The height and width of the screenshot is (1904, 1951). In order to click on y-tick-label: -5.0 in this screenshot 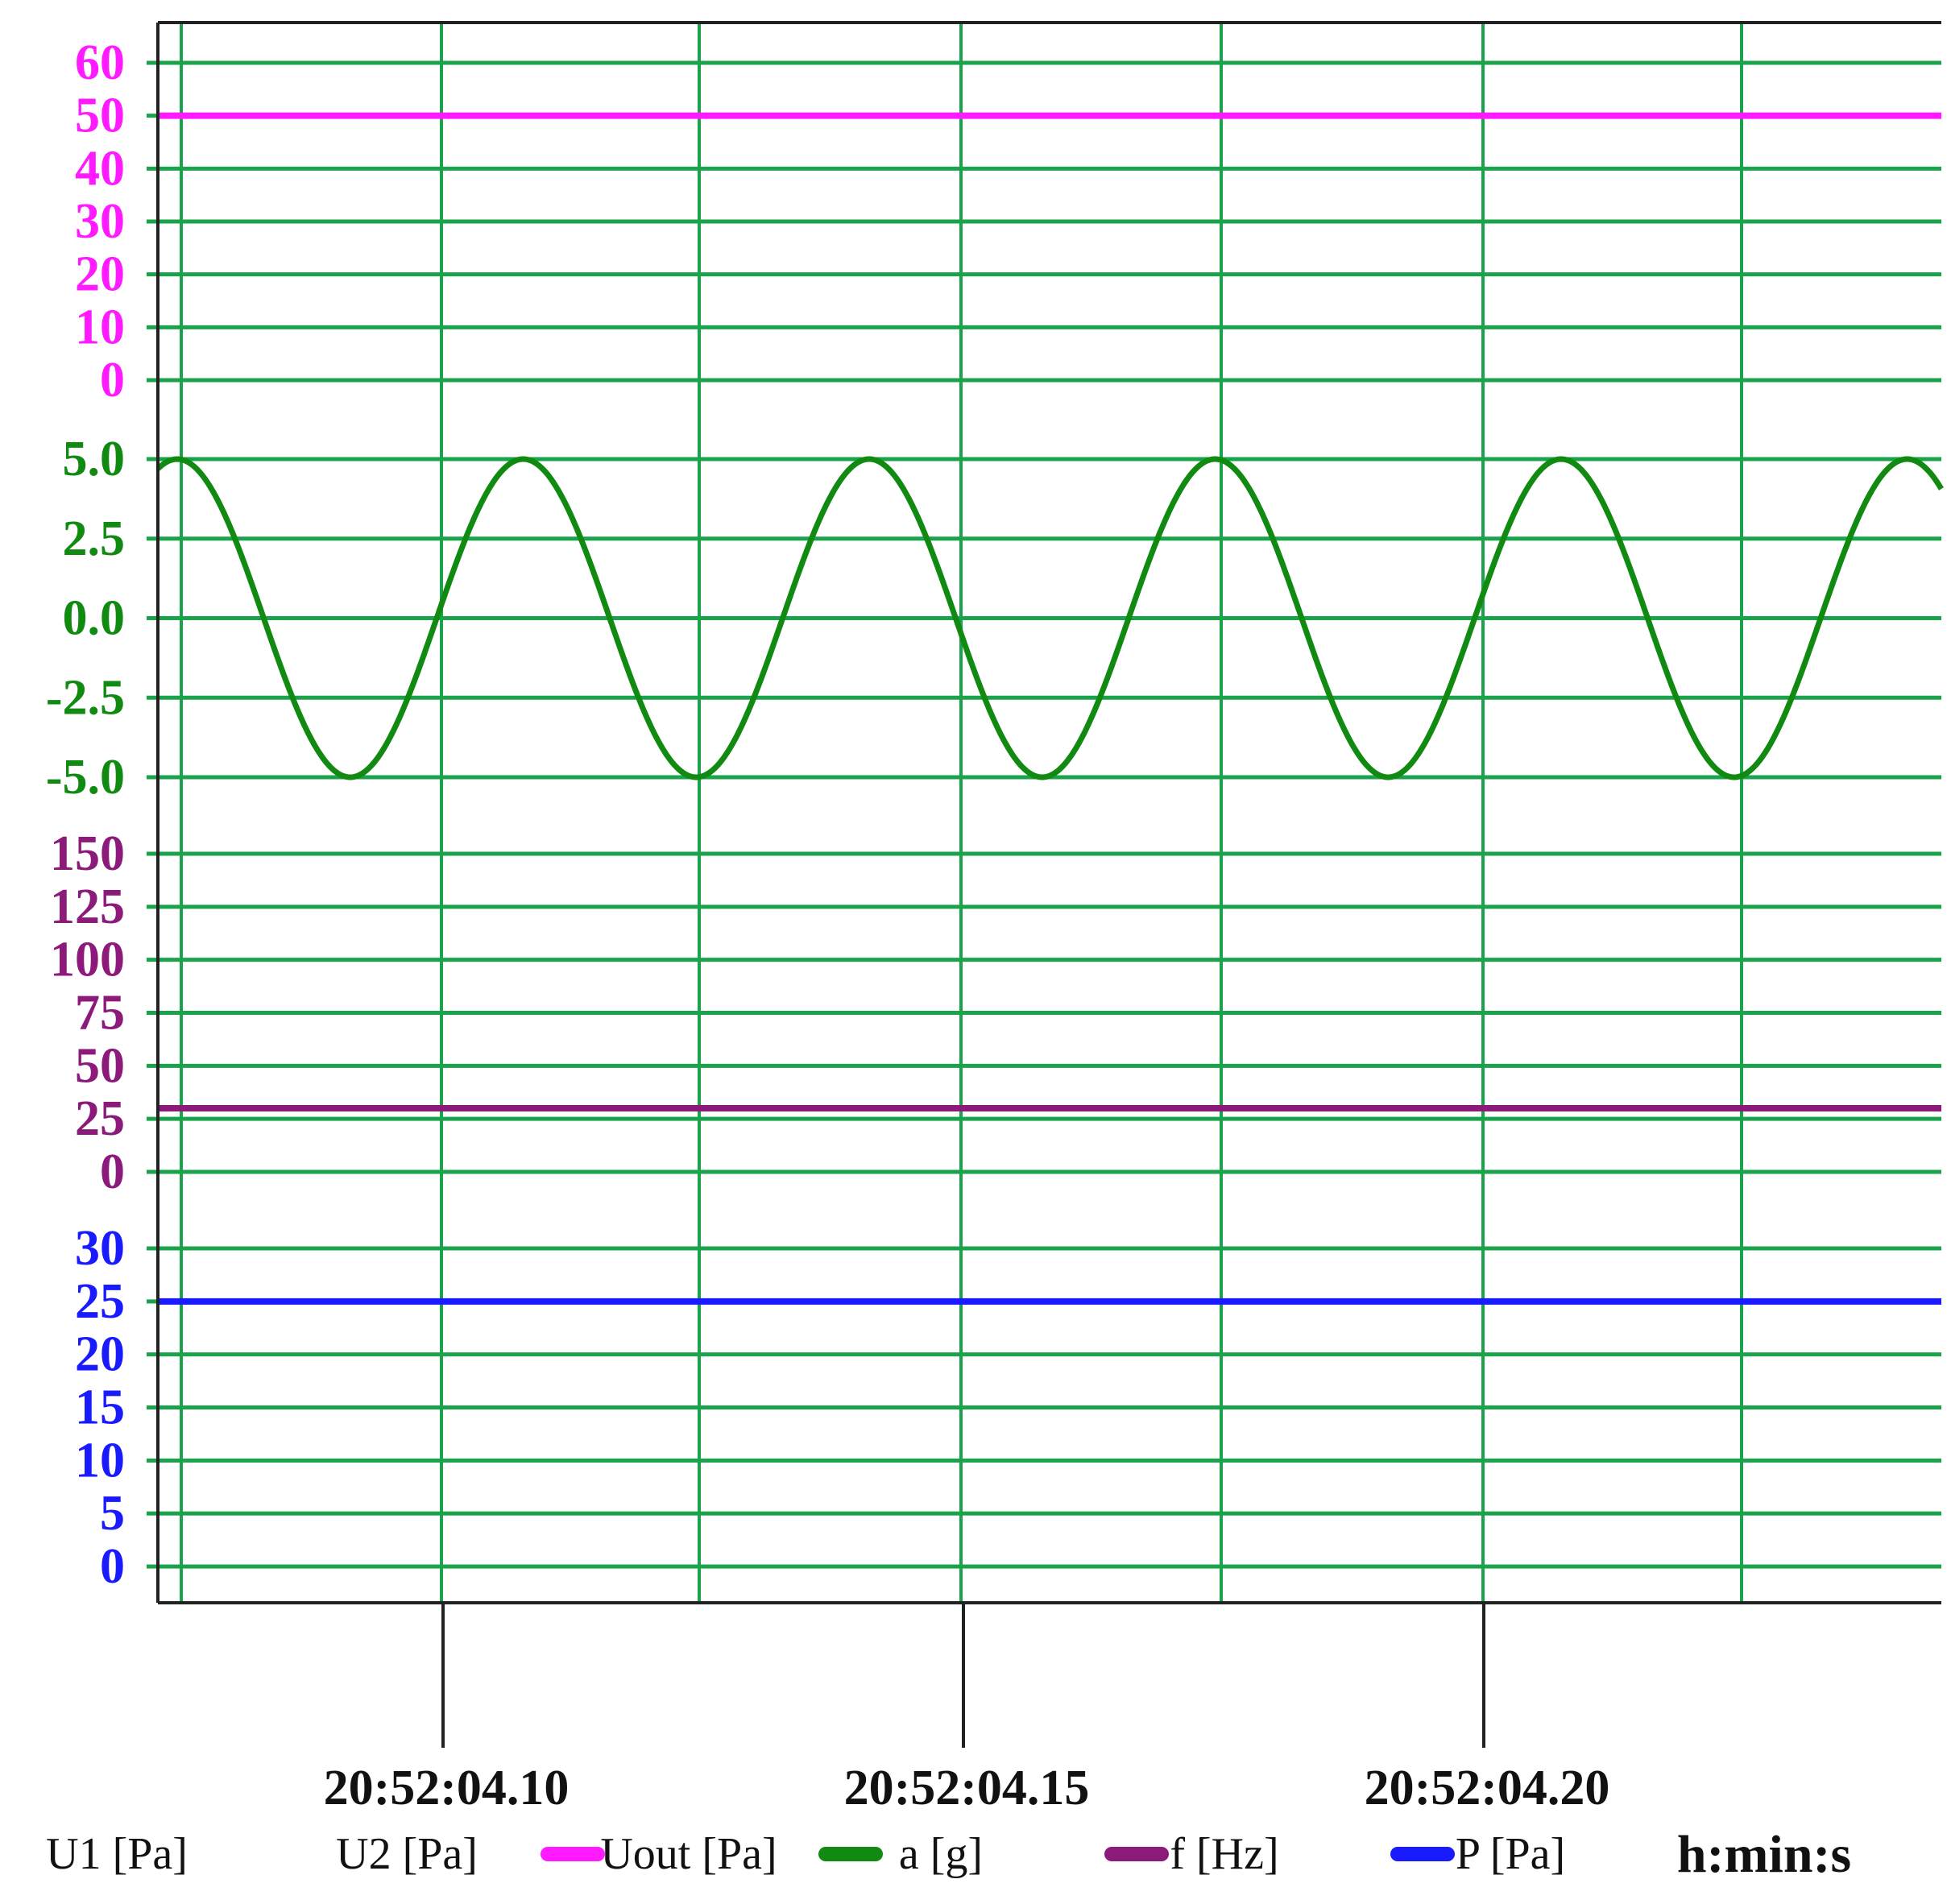, I will do `click(85, 777)`.